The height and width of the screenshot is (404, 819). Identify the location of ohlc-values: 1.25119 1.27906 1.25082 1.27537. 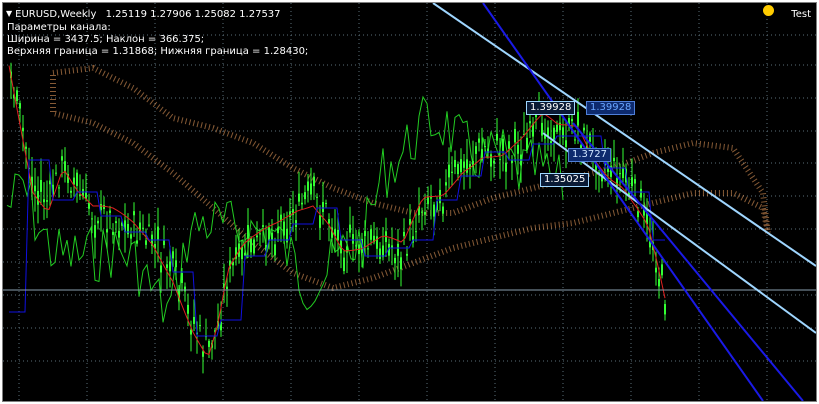
(193, 14).